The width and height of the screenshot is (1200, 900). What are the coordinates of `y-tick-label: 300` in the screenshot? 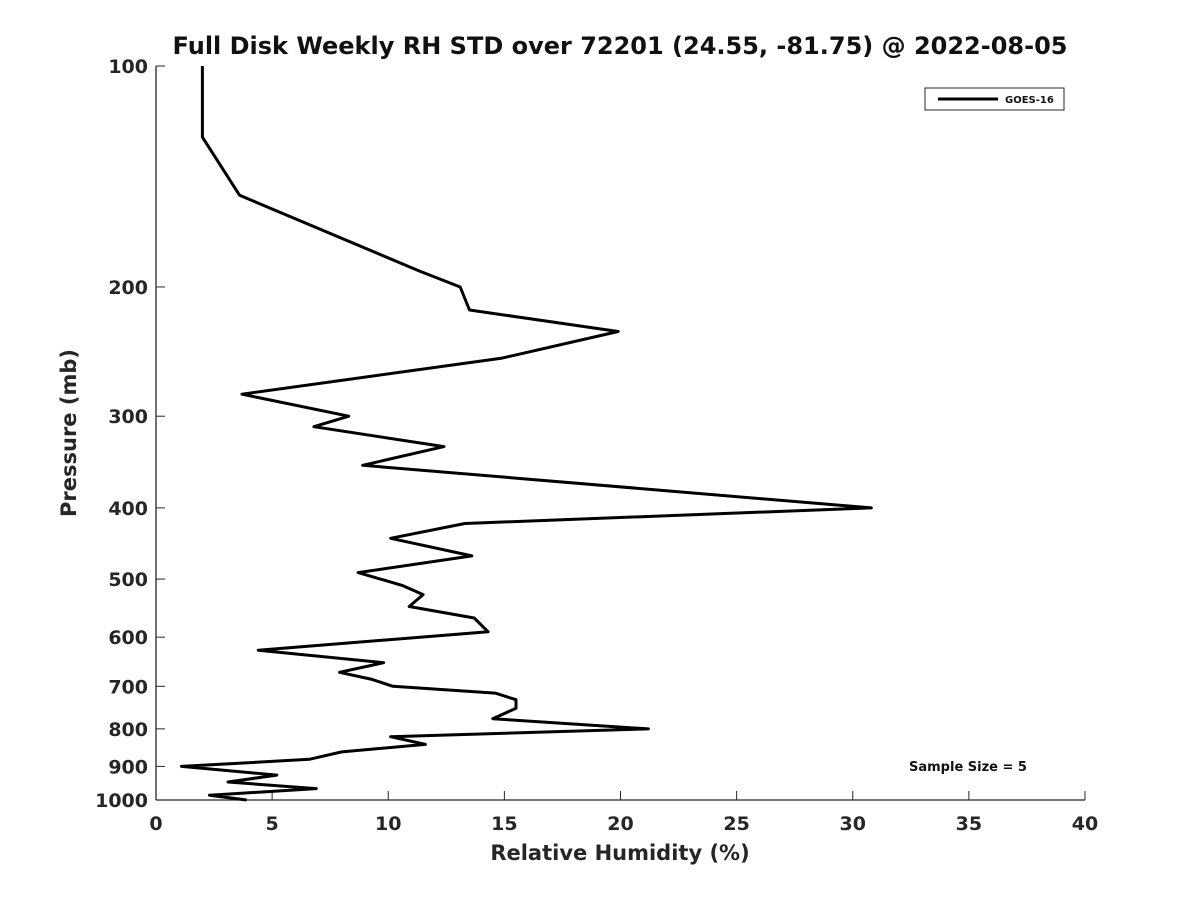 It's located at (128, 417).